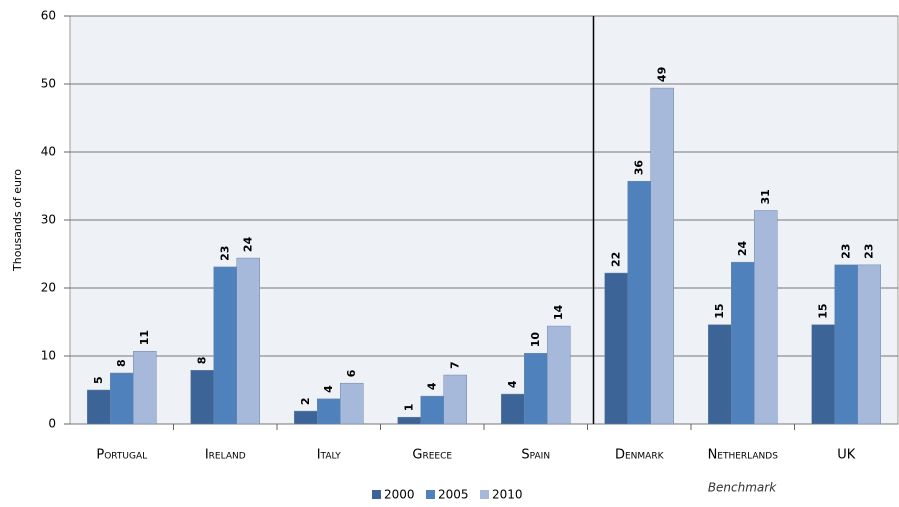 The image size is (899, 507). Describe the element at coordinates (432, 455) in the screenshot. I see `x-tick-label: Greece` at that location.